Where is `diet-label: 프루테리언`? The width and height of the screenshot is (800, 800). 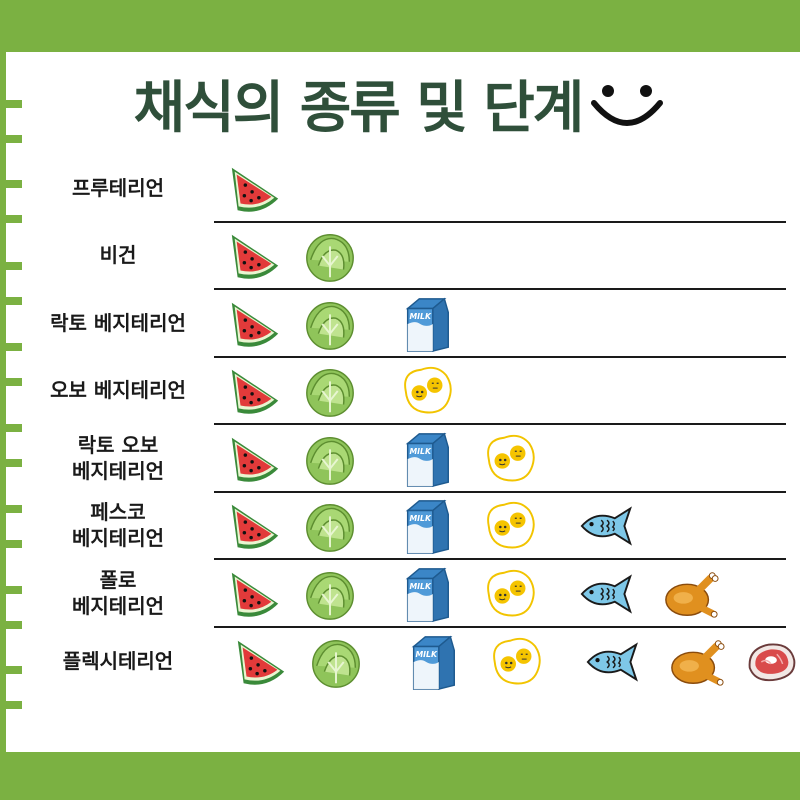 diet-label: 프루테리언 is located at coordinates (118, 188).